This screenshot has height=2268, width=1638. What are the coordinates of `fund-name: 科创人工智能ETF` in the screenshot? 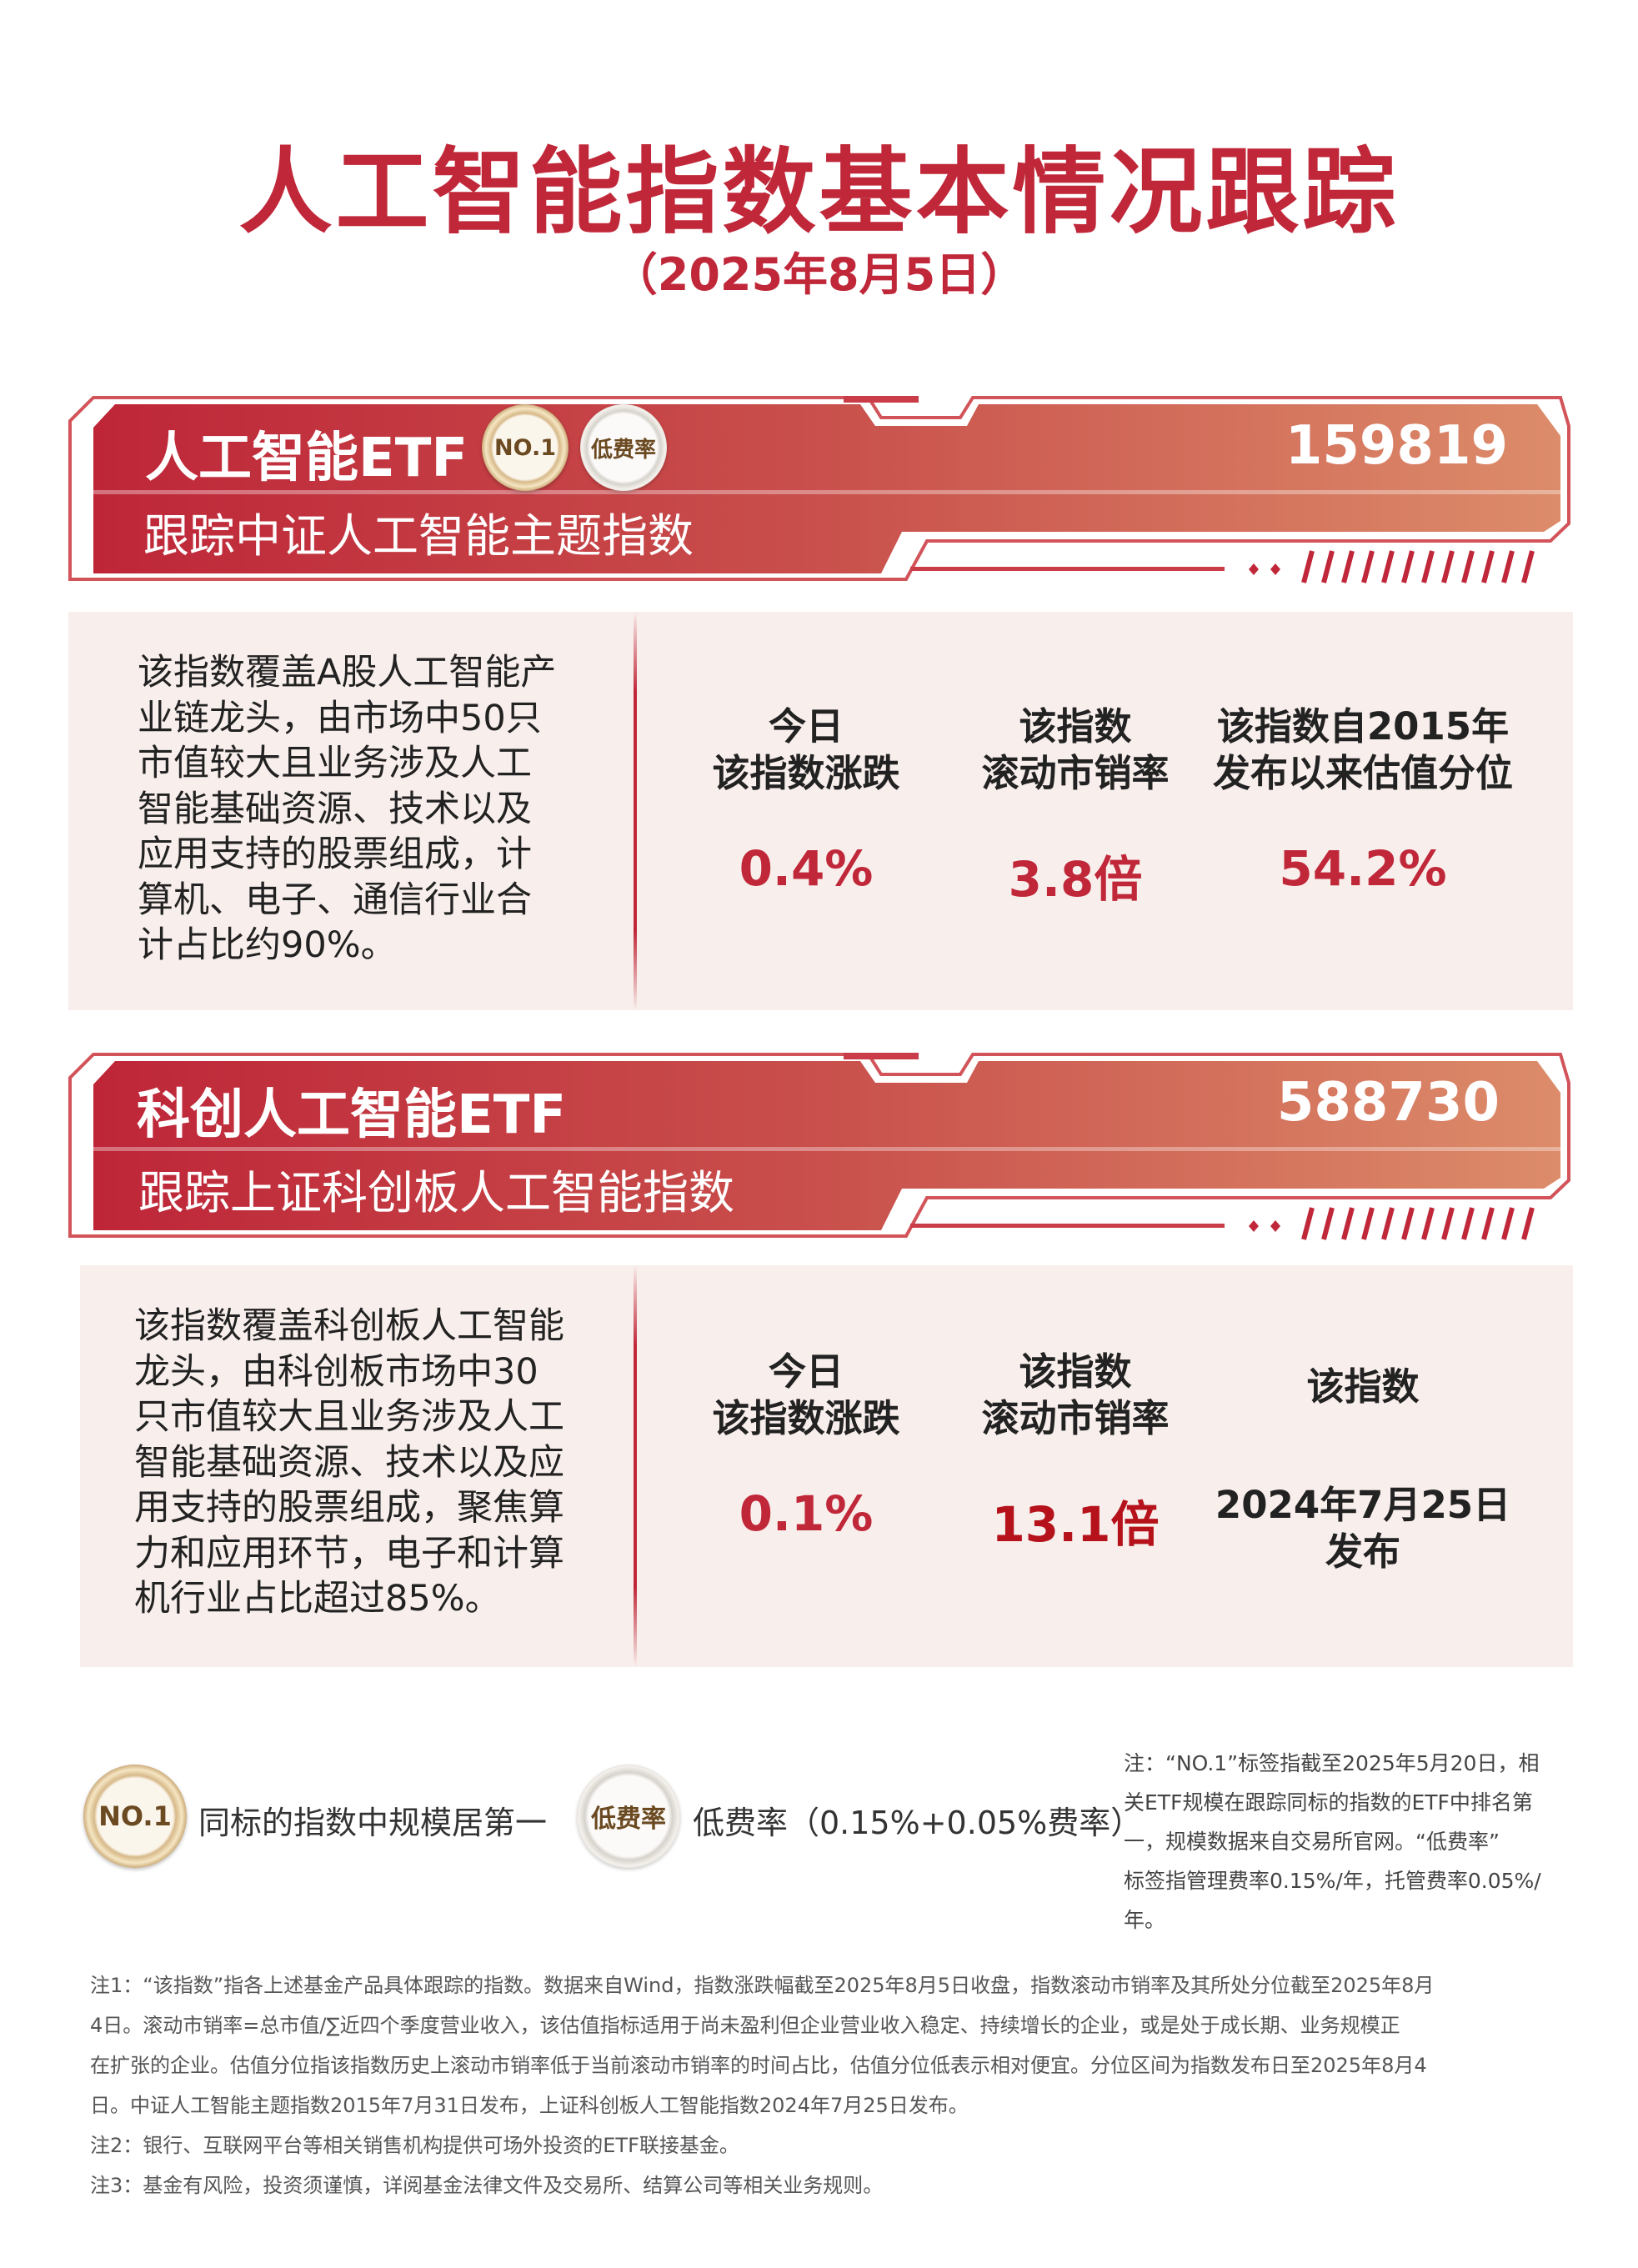 It's located at (352, 1115).